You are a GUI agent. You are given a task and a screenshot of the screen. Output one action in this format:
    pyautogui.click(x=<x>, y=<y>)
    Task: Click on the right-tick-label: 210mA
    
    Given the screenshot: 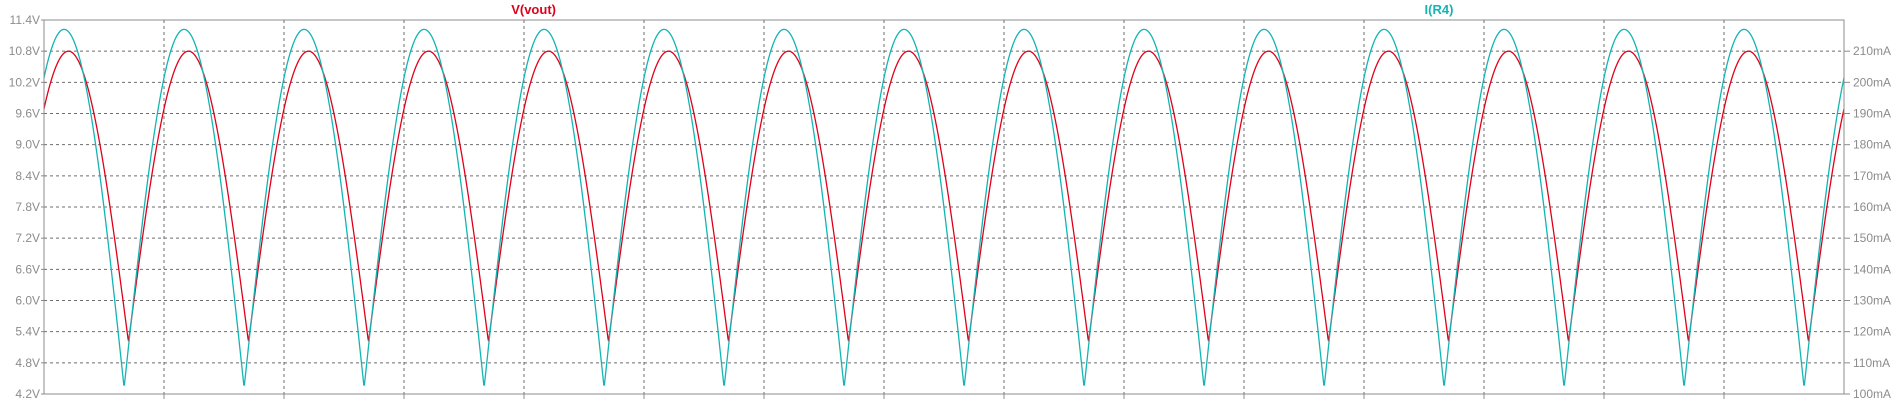 What is the action you would take?
    pyautogui.click(x=1872, y=51)
    